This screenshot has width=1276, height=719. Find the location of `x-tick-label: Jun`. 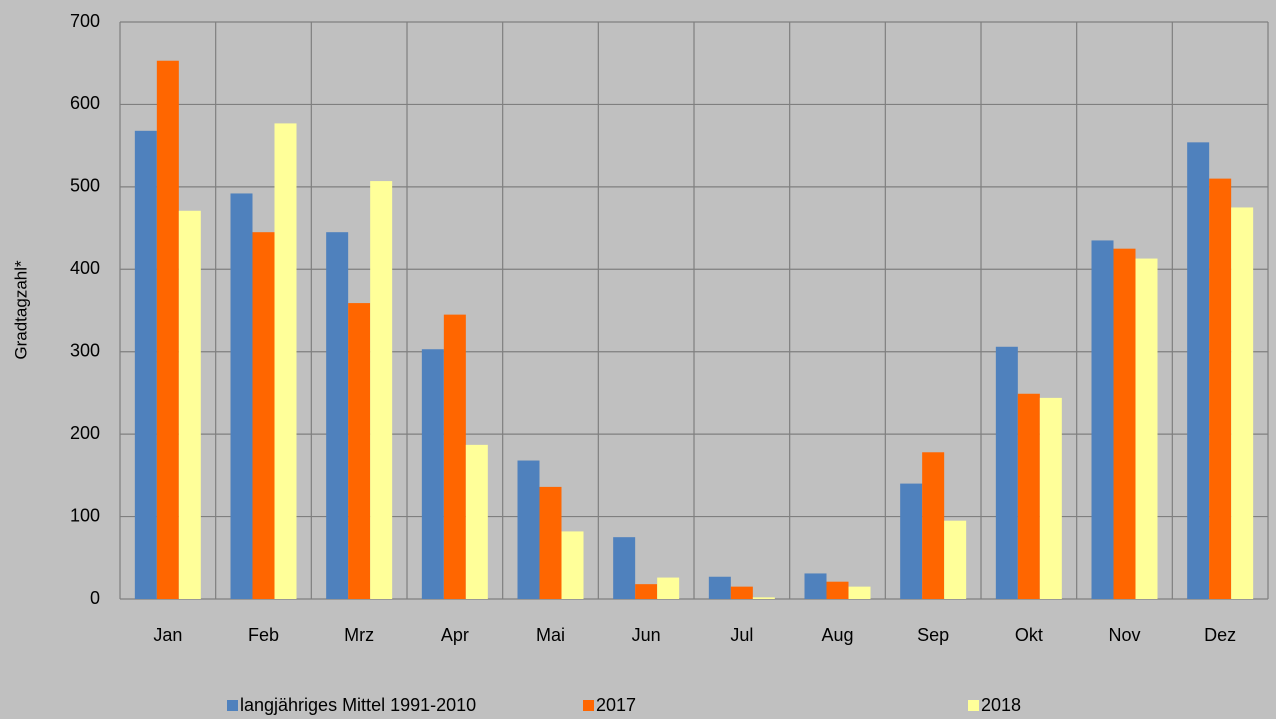

x-tick-label: Jun is located at coordinates (646, 635).